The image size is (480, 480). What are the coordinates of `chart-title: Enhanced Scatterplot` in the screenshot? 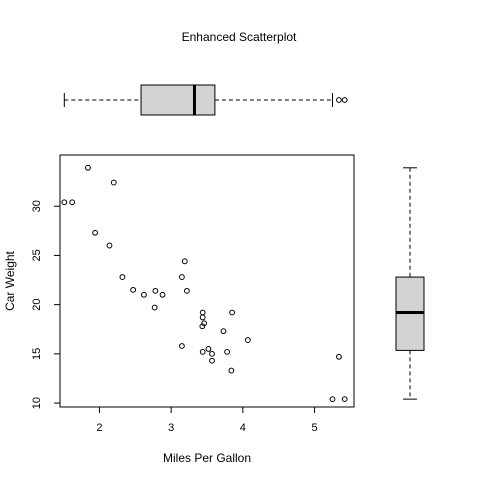 It's located at (239, 37).